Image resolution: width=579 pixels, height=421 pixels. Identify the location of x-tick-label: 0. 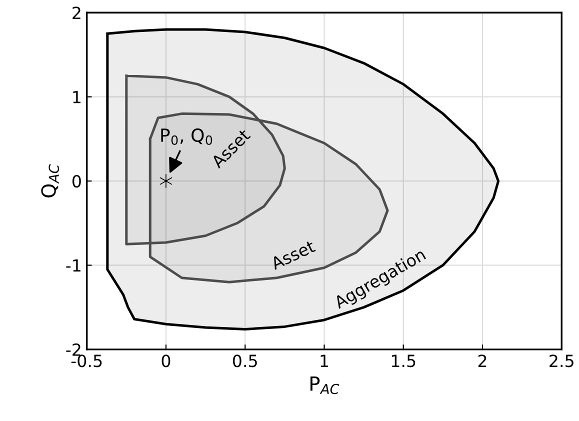
(166, 361).